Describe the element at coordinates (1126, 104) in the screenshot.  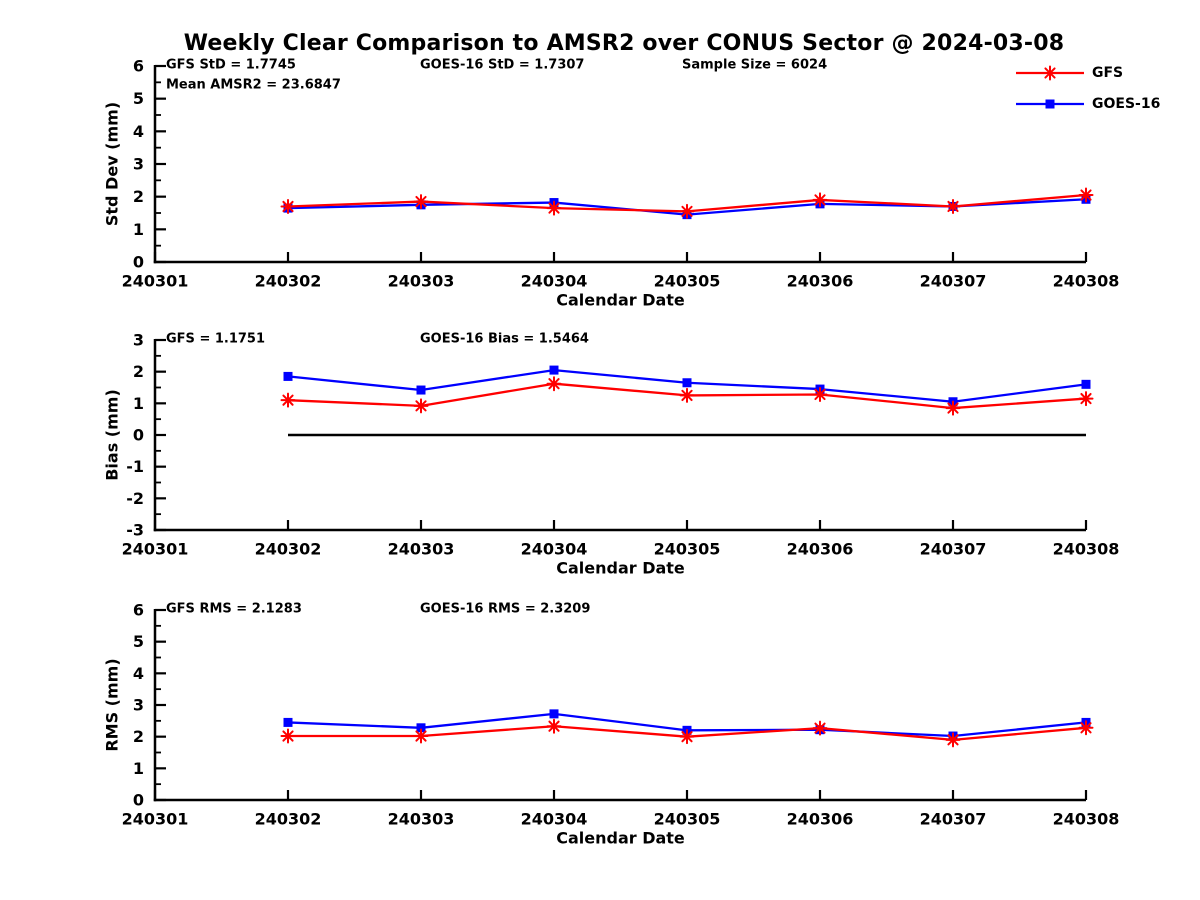
I see `legend-label: GOES-16` at that location.